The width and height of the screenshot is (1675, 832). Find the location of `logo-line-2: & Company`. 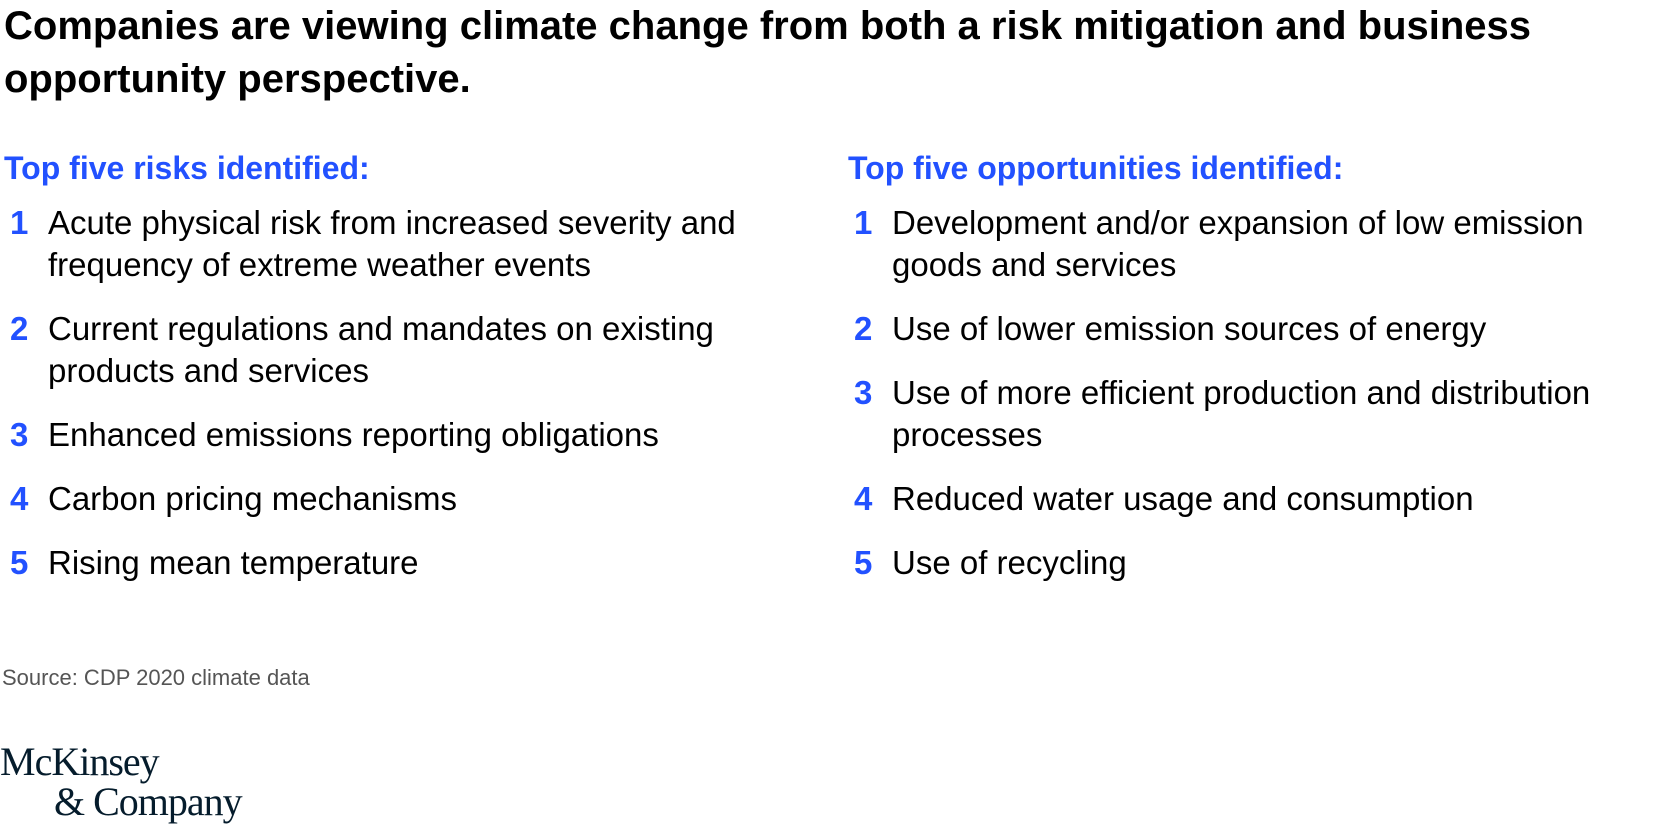

logo-line-2: & Company is located at coordinates (148, 801).